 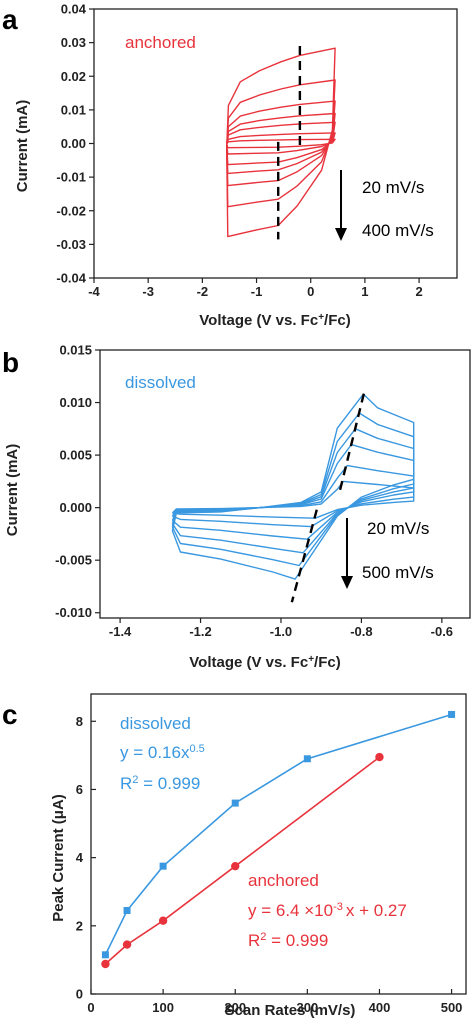 What do you see at coordinates (341, 205) in the screenshot?
I see `panel-a-arrow` at bounding box center [341, 205].